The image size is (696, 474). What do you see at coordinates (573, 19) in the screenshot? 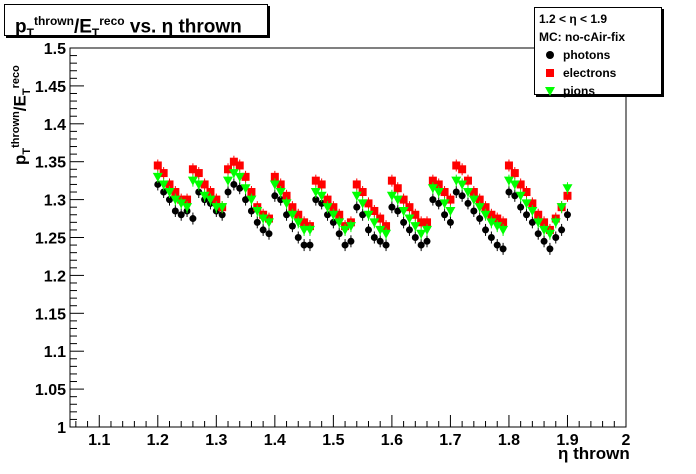
I see `legend-eta-range: 1.2 < η < 1.9` at bounding box center [573, 19].